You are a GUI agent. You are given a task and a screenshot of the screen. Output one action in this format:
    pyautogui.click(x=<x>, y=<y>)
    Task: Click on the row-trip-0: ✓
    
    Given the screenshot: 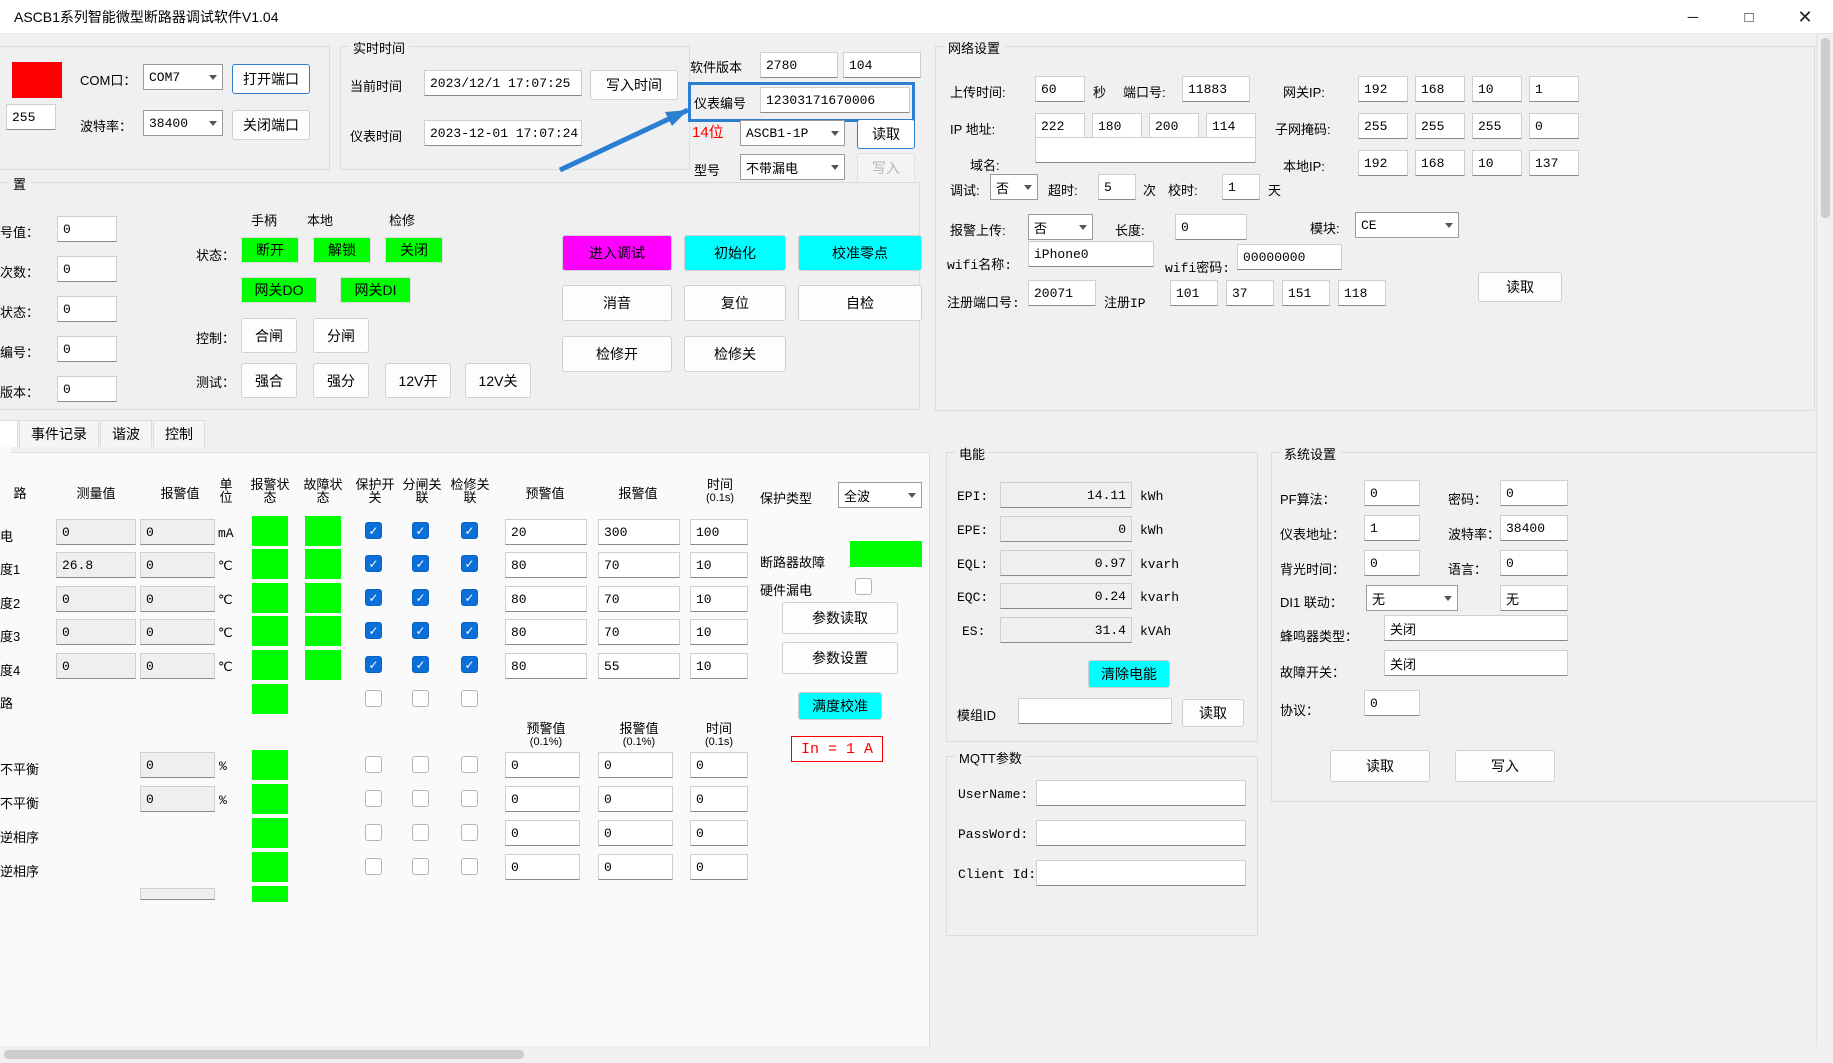 What is the action you would take?
    pyautogui.click(x=420, y=530)
    